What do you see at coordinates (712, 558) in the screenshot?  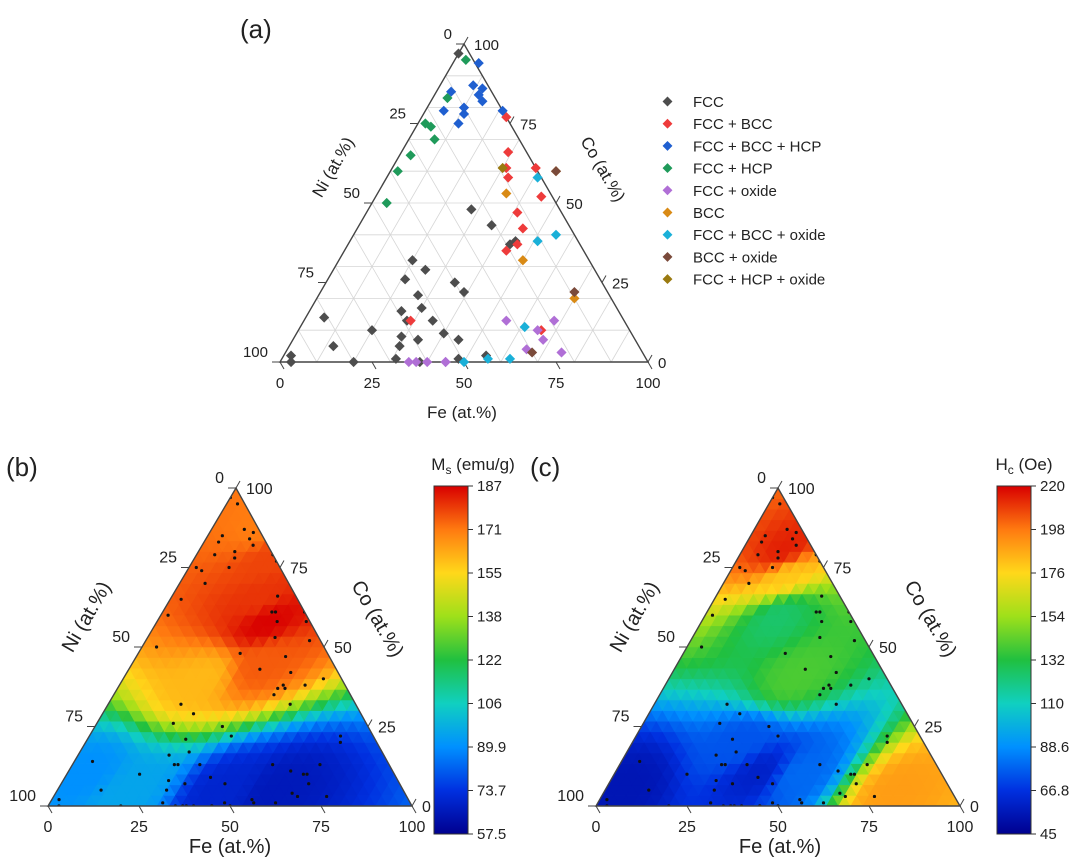 I see `tick-label-ni: 25` at bounding box center [712, 558].